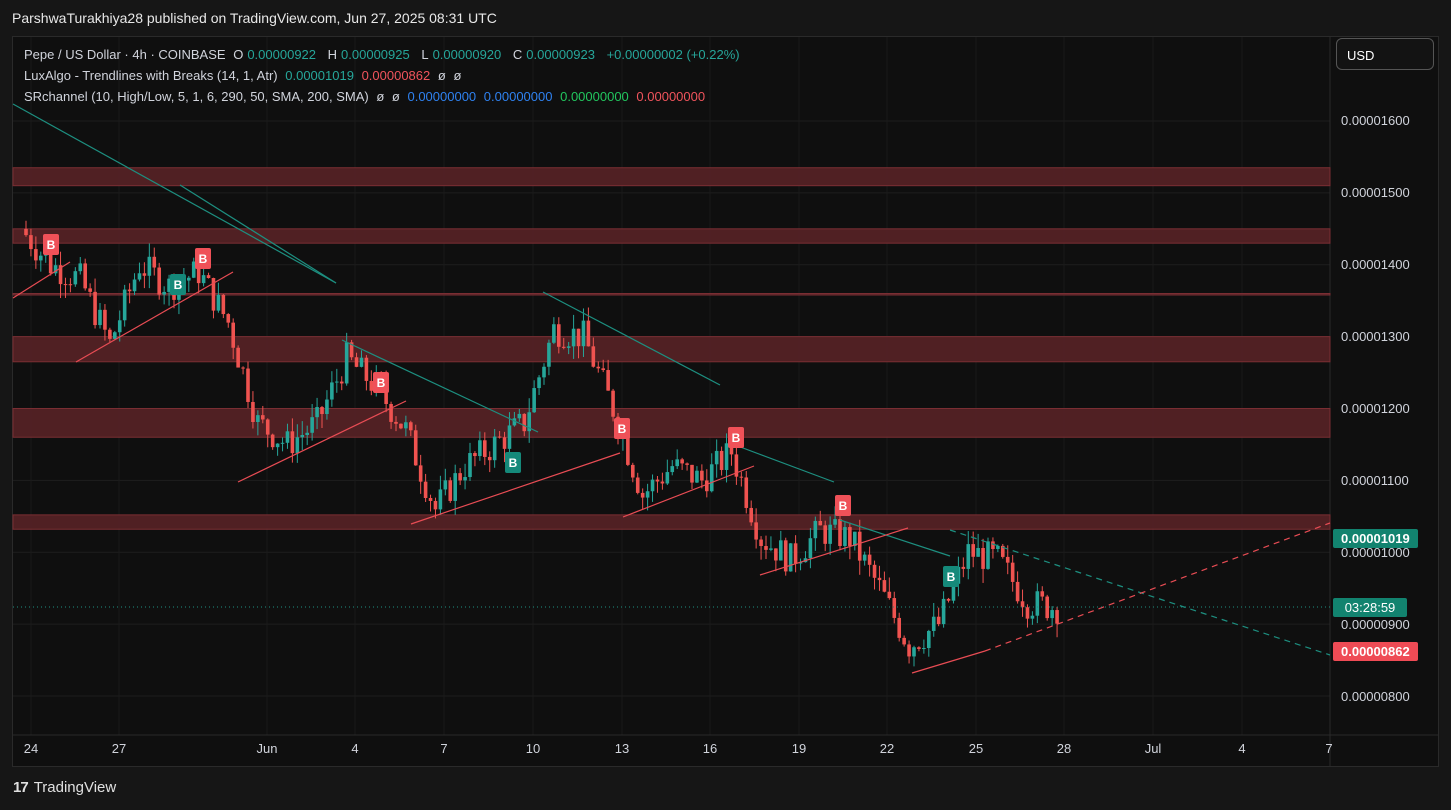 The width and height of the screenshot is (1451, 810). Describe the element at coordinates (1385, 54) in the screenshot. I see `currency-button: USD` at that location.